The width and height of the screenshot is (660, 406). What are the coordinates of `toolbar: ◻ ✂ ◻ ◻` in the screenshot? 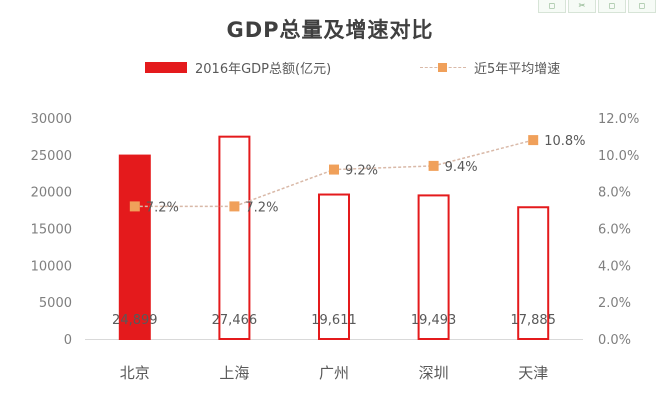 It's located at (597, 6).